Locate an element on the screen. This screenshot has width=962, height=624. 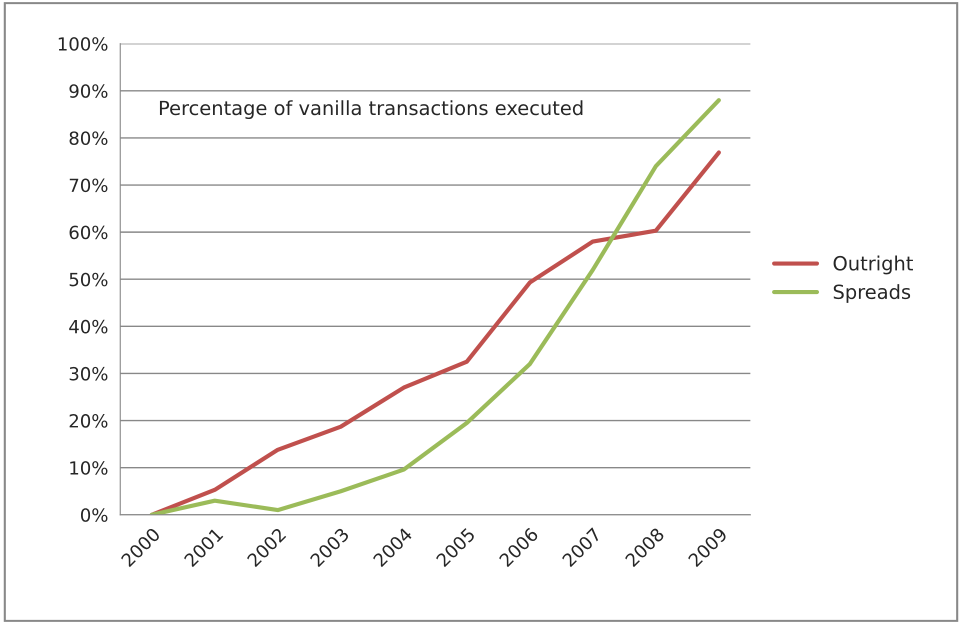
y-tick-label: 70% is located at coordinates (89, 185).